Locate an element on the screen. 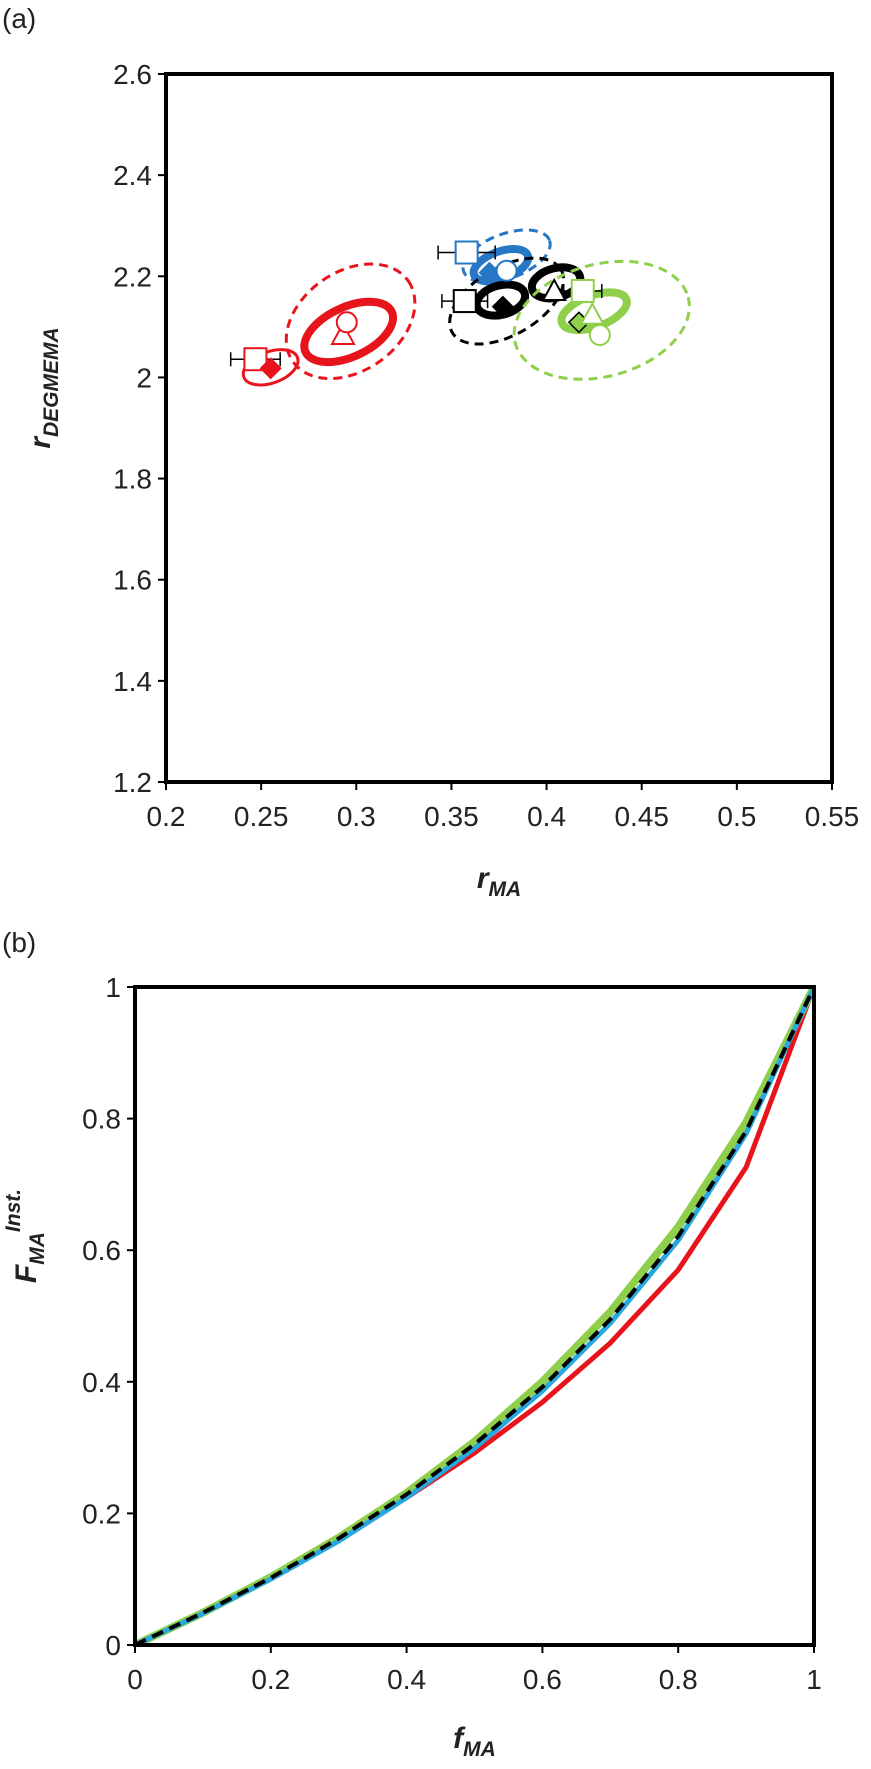 Image resolution: width=871 pixels, height=1769 pixels. x-tick-label: 0.35 is located at coordinates (451, 816).